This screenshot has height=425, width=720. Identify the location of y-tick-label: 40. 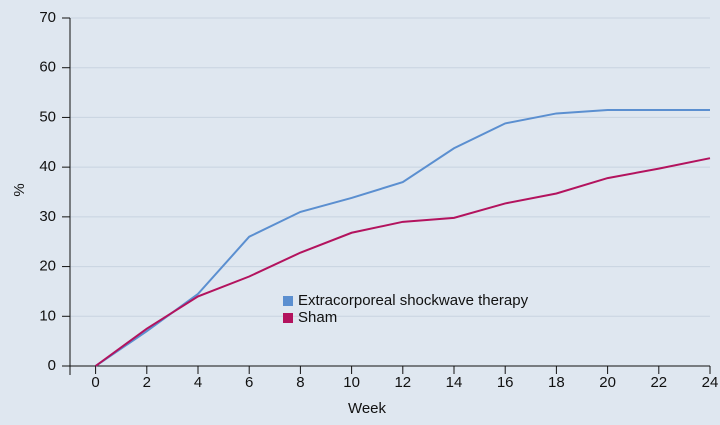
(47, 166).